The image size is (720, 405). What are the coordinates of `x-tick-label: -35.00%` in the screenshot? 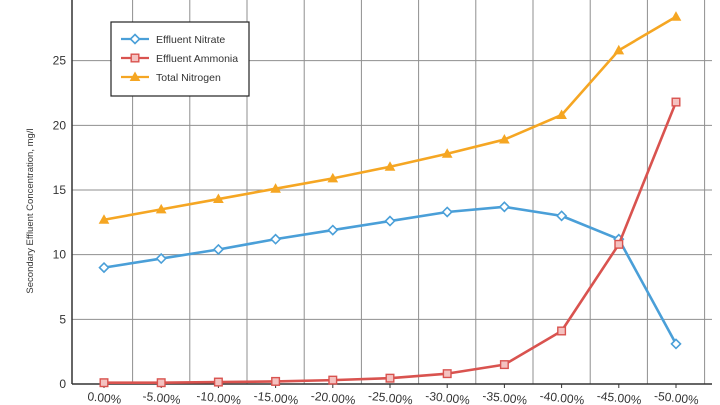 It's located at (505, 397).